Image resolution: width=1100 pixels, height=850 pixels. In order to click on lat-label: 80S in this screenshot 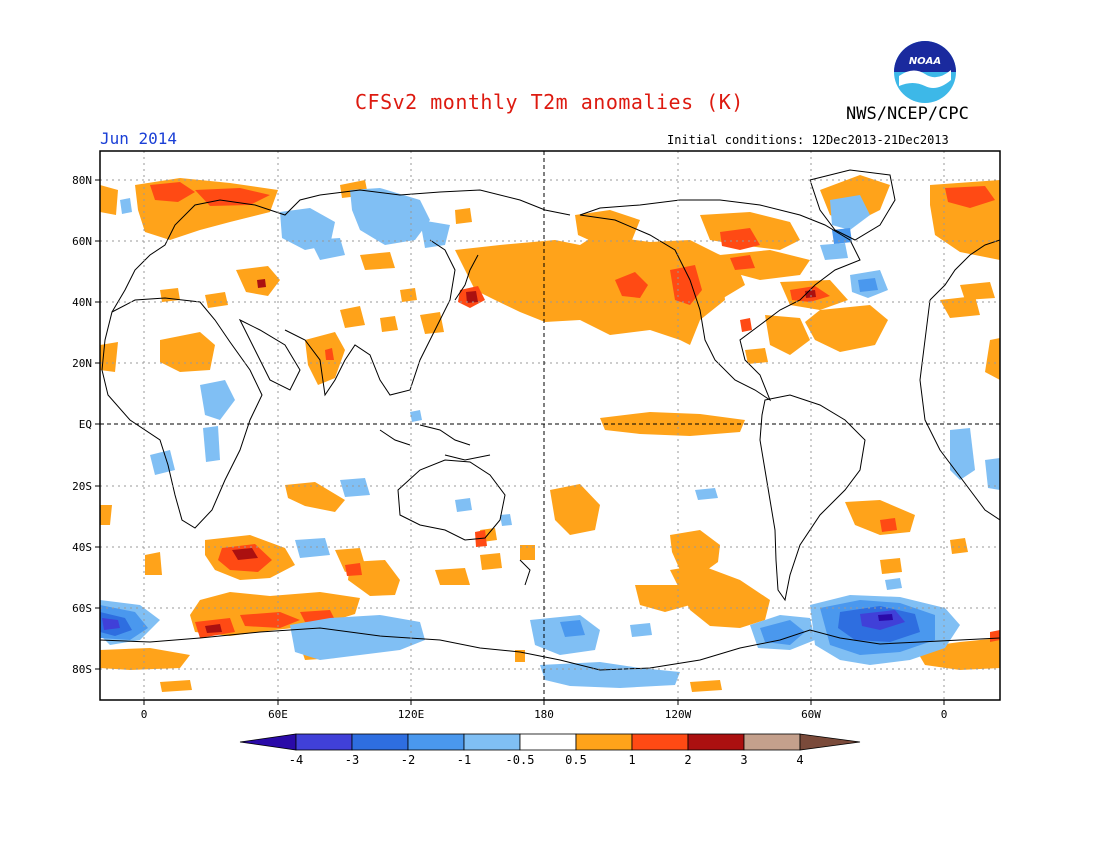, I will do `click(82, 669)`.